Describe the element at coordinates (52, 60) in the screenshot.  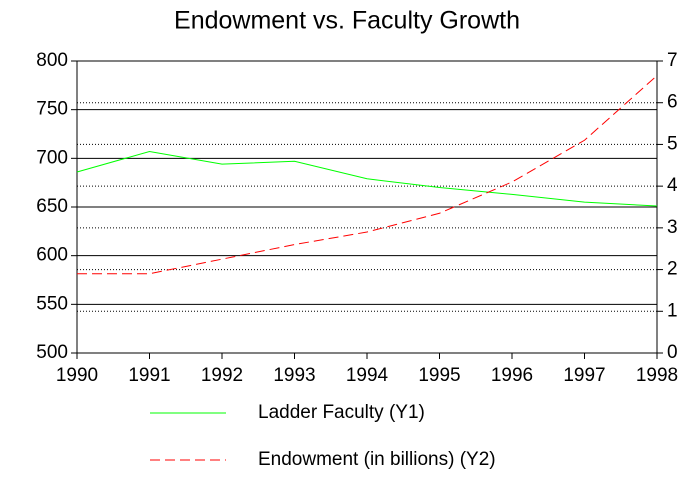
I see `y-tick-label: 800` at that location.